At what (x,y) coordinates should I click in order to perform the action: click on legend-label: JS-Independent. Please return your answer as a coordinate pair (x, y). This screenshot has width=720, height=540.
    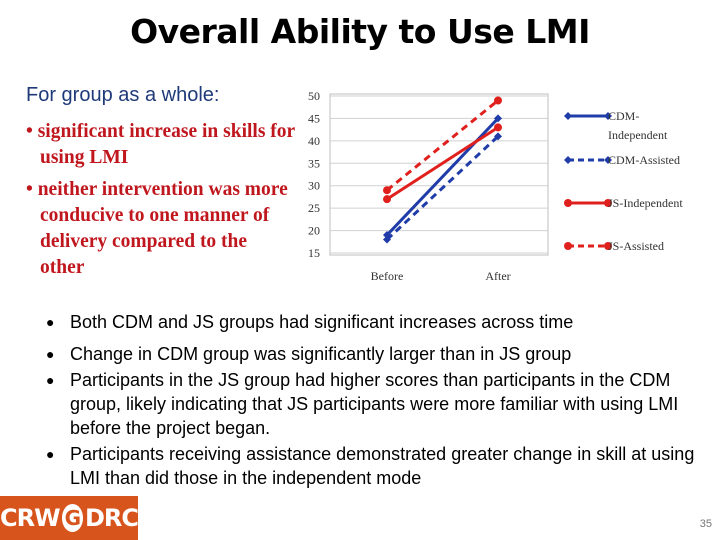
    Looking at the image, I should click on (645, 203).